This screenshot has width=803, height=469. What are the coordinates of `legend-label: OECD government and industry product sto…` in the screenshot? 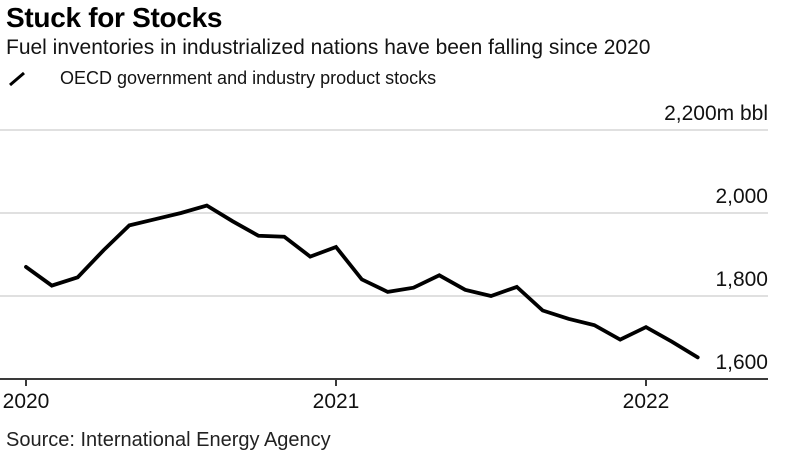 It's located at (248, 78).